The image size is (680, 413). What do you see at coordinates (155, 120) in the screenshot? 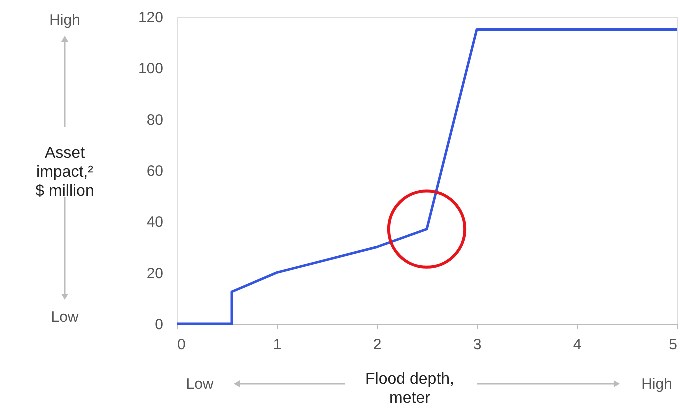
I see `y-tick-label: 80` at bounding box center [155, 120].